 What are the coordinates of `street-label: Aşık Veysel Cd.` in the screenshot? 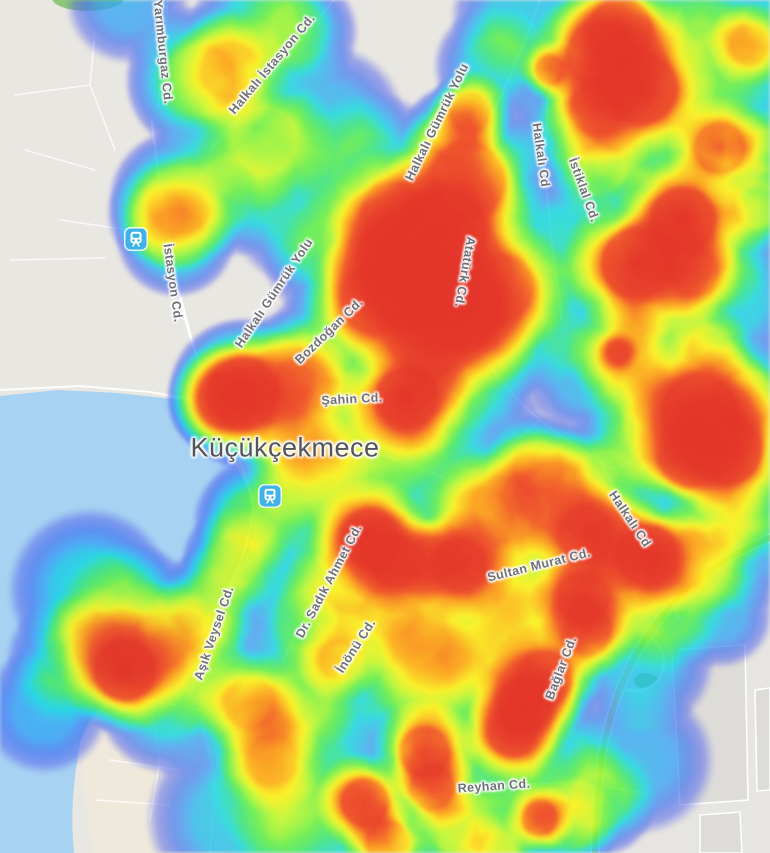 It's located at (214, 633).